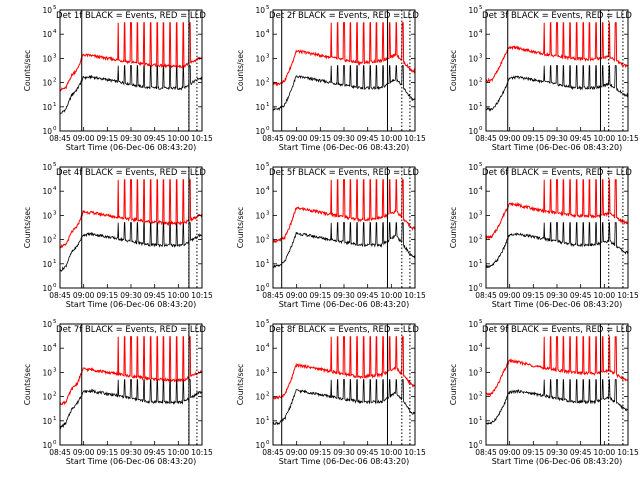 The width and height of the screenshot is (640, 480). Describe the element at coordinates (344, 227) in the screenshot. I see `plot-frame` at that location.